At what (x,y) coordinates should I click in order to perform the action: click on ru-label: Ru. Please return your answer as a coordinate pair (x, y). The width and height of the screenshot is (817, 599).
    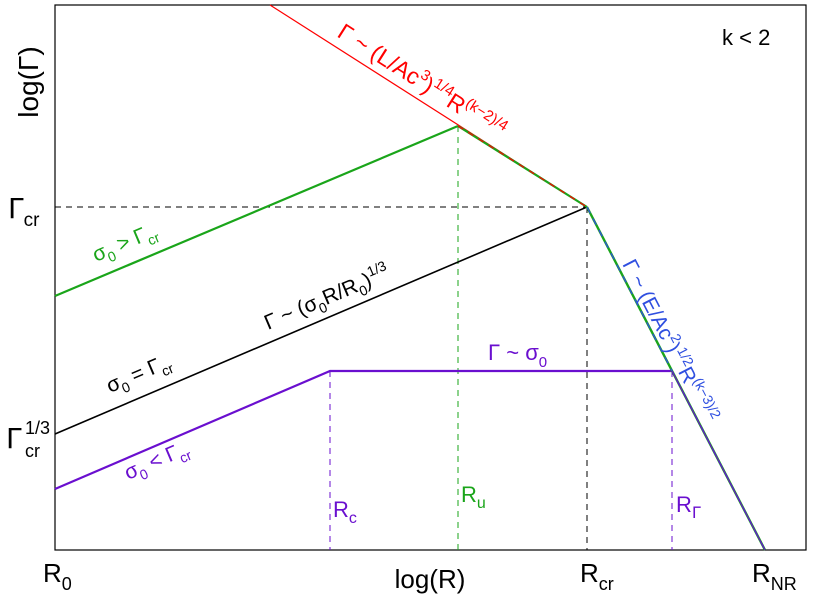
    Looking at the image, I should click on (473, 497).